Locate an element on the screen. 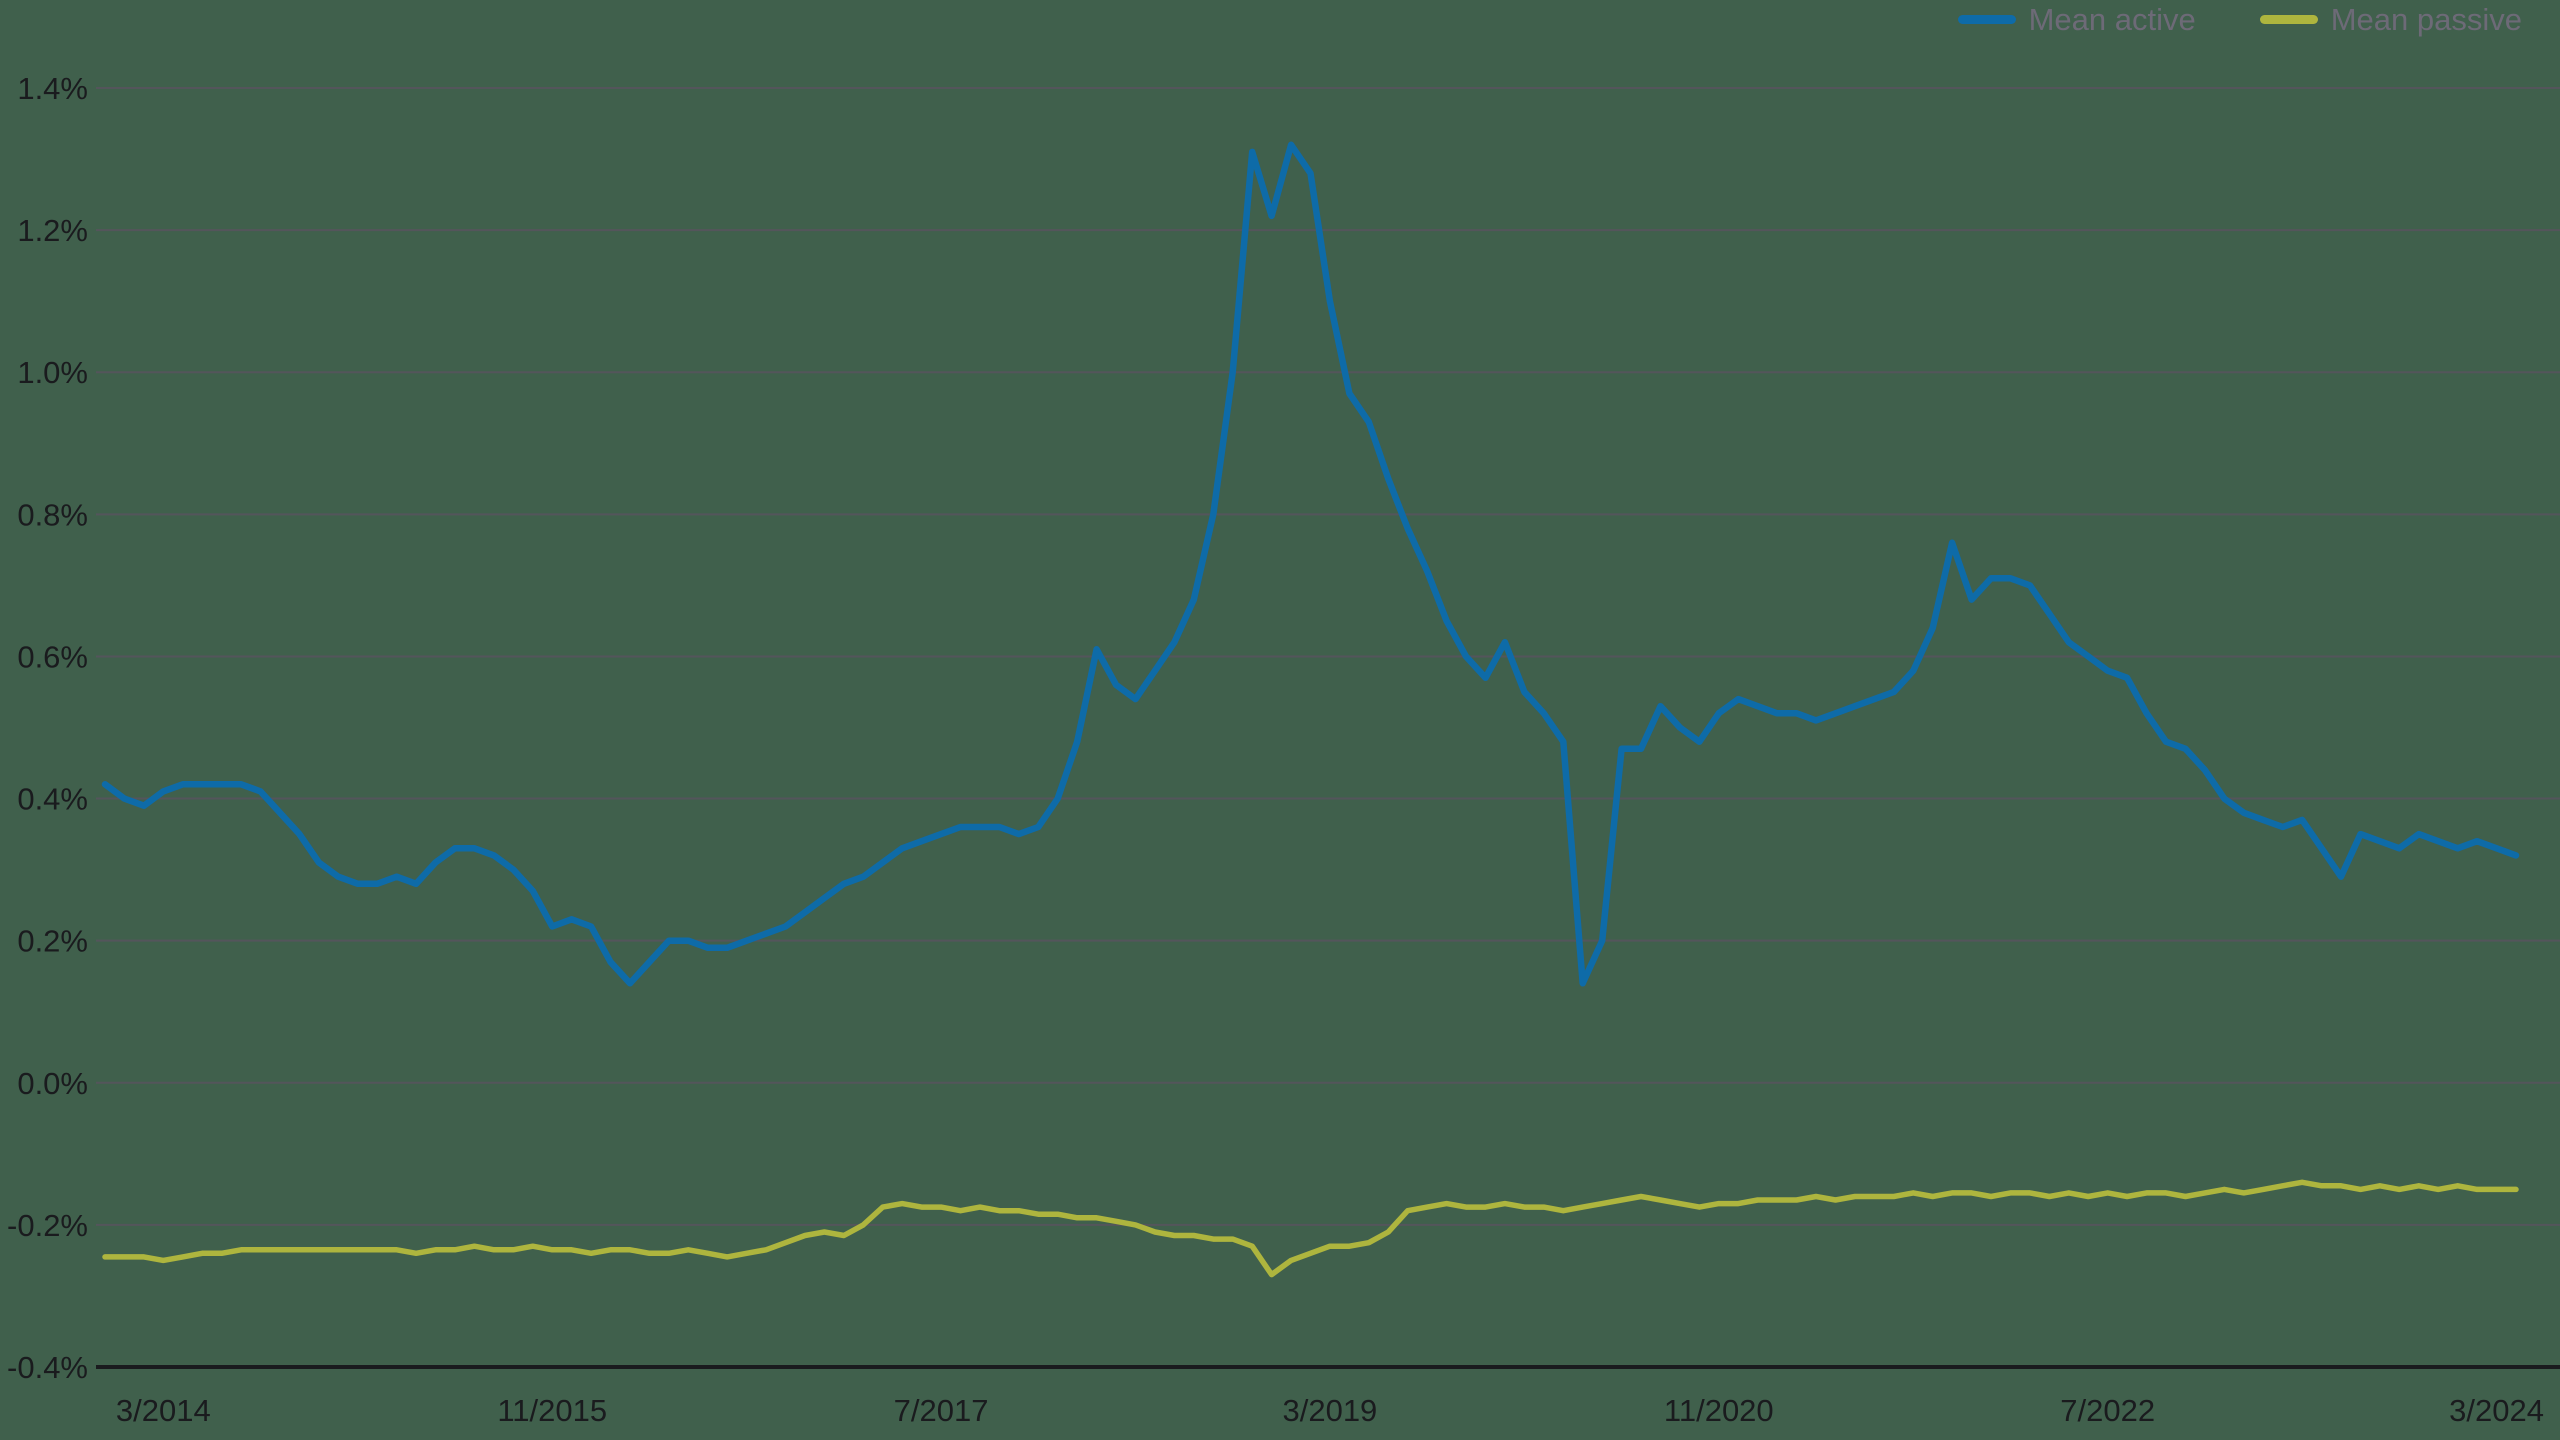 The image size is (2560, 1440). x-axis-tick-label: 11/2015 is located at coordinates (552, 1410).